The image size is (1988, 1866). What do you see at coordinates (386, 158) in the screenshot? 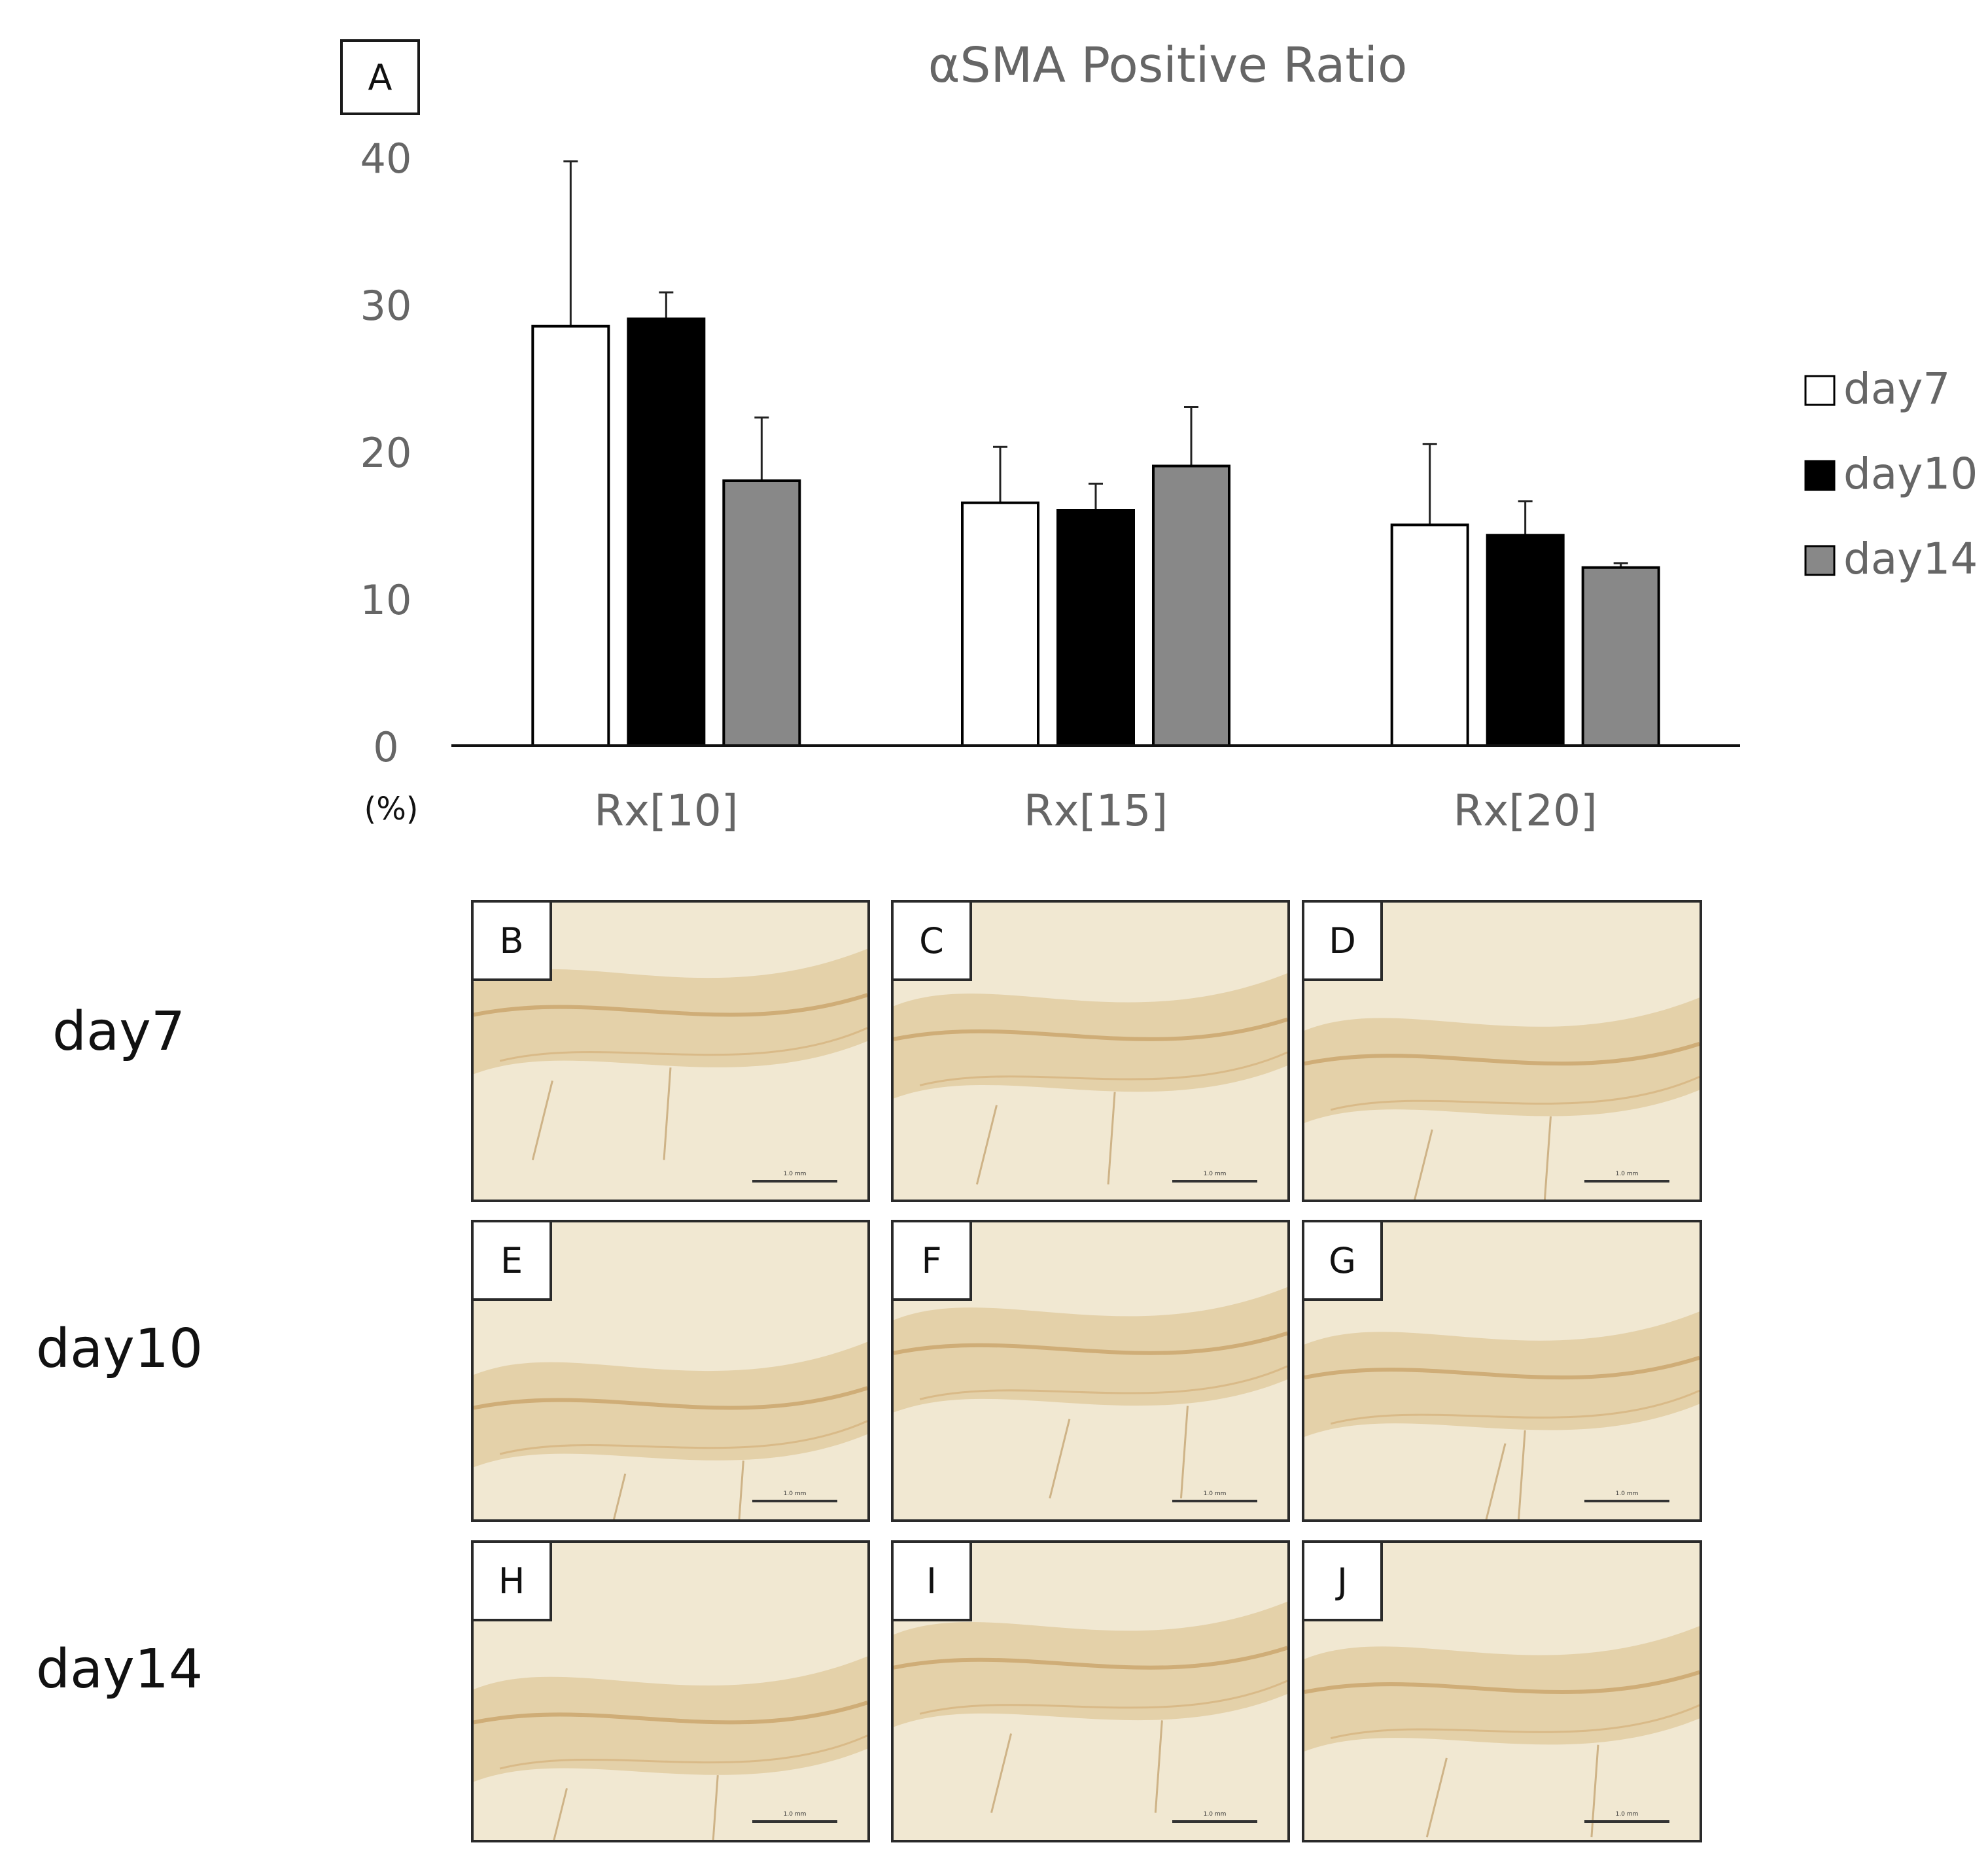
I see `y-tick-label: 40` at bounding box center [386, 158].